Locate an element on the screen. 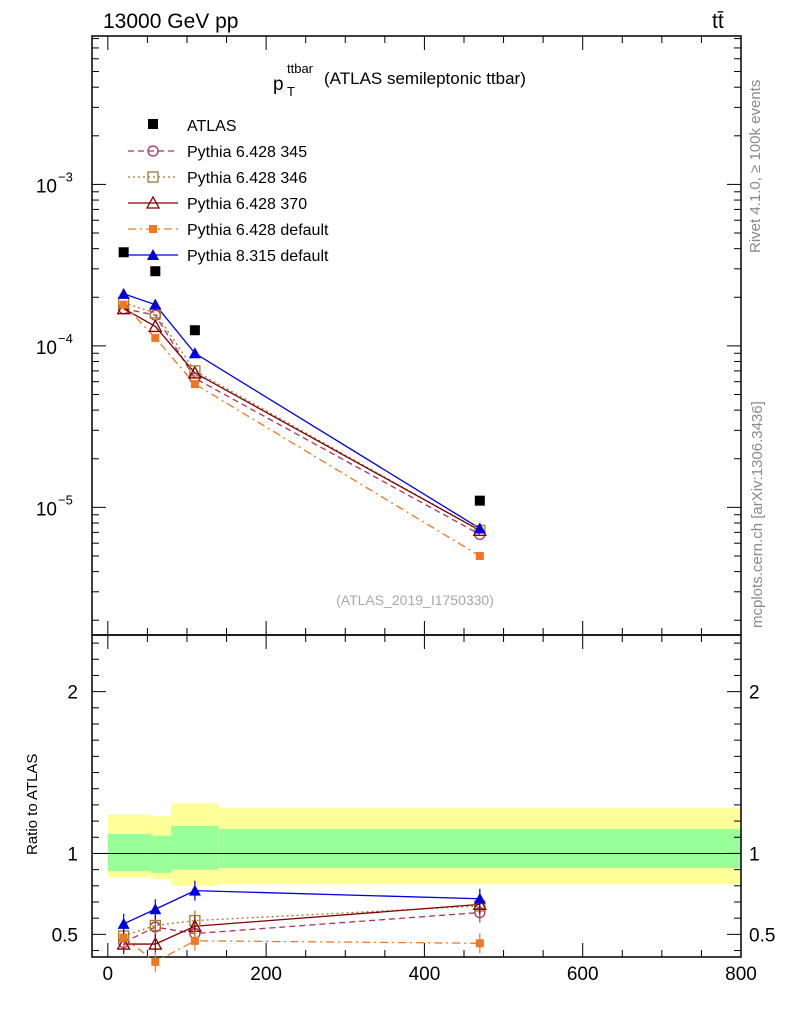 The image size is (786, 1024). x-tick-label: 400 is located at coordinates (425, 974).